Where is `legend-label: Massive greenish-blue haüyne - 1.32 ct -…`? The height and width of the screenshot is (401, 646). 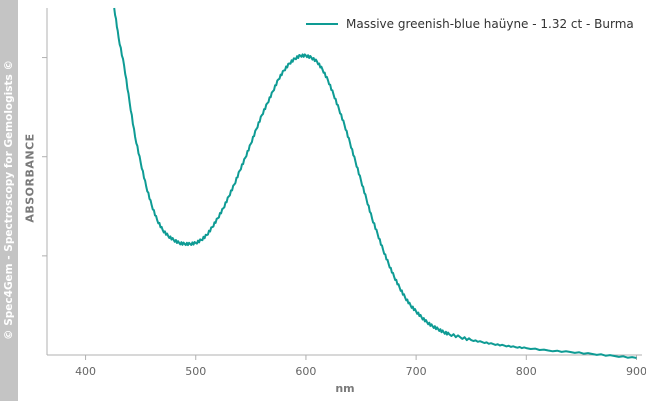 legend-label: Massive greenish-blue haüyne - 1.32 ct -… is located at coordinates (490, 24).